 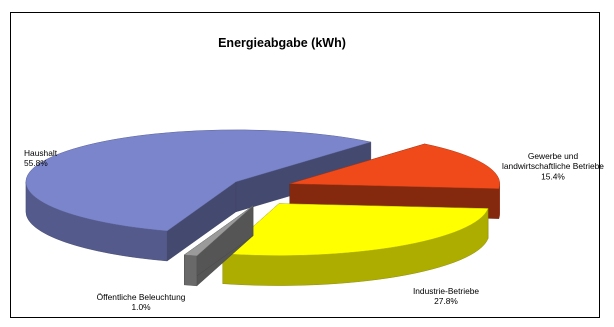 I want to click on slice-name-label: landwirtschaftliche Betriebe, so click(x=553, y=166).